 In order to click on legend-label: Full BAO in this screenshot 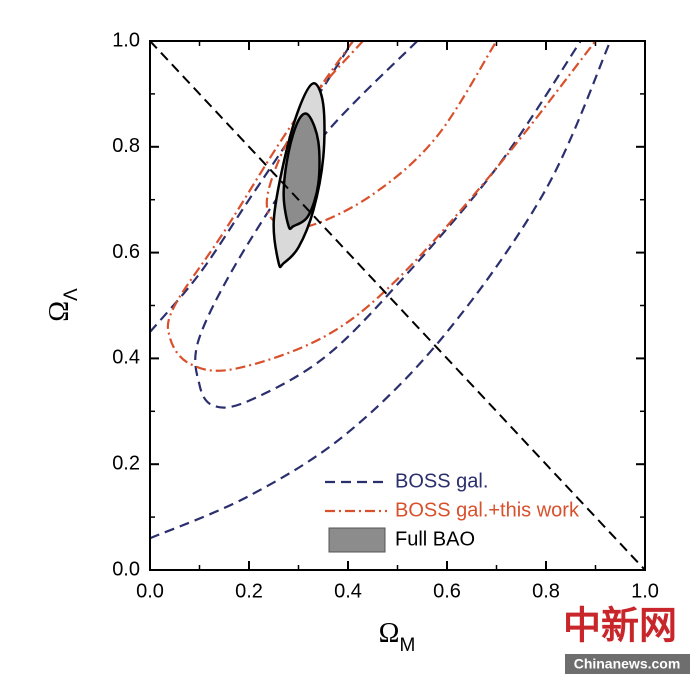, I will do `click(435, 539)`.